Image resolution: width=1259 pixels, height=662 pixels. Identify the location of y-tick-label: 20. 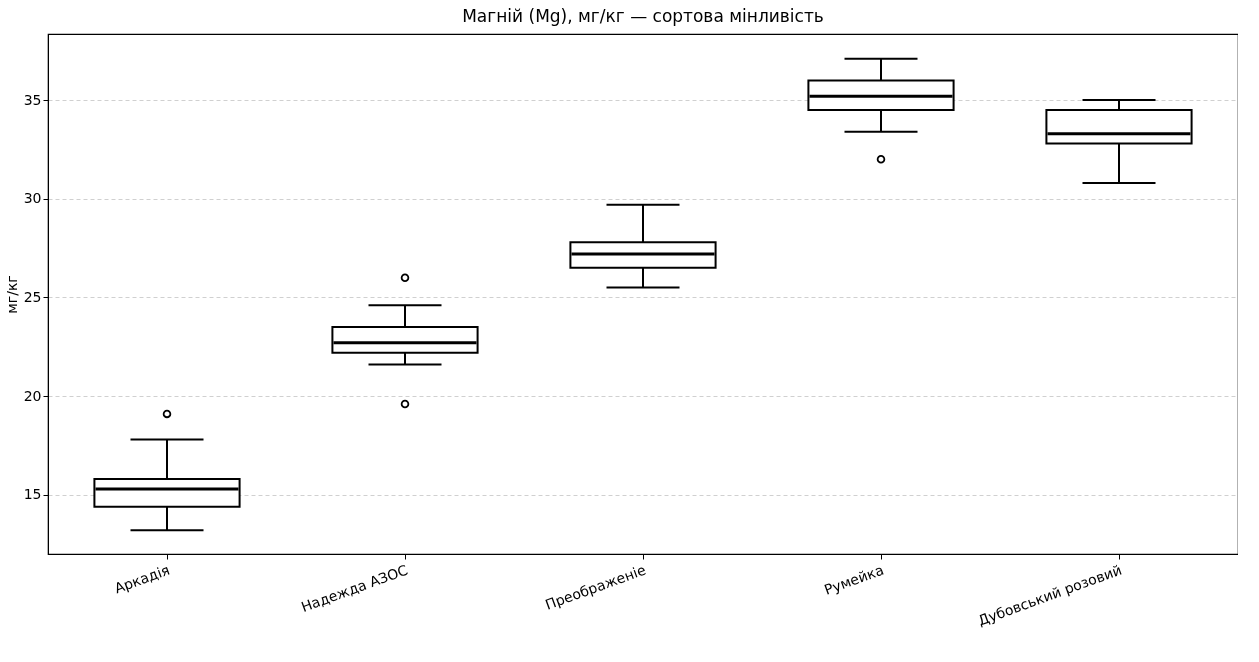
(32, 395).